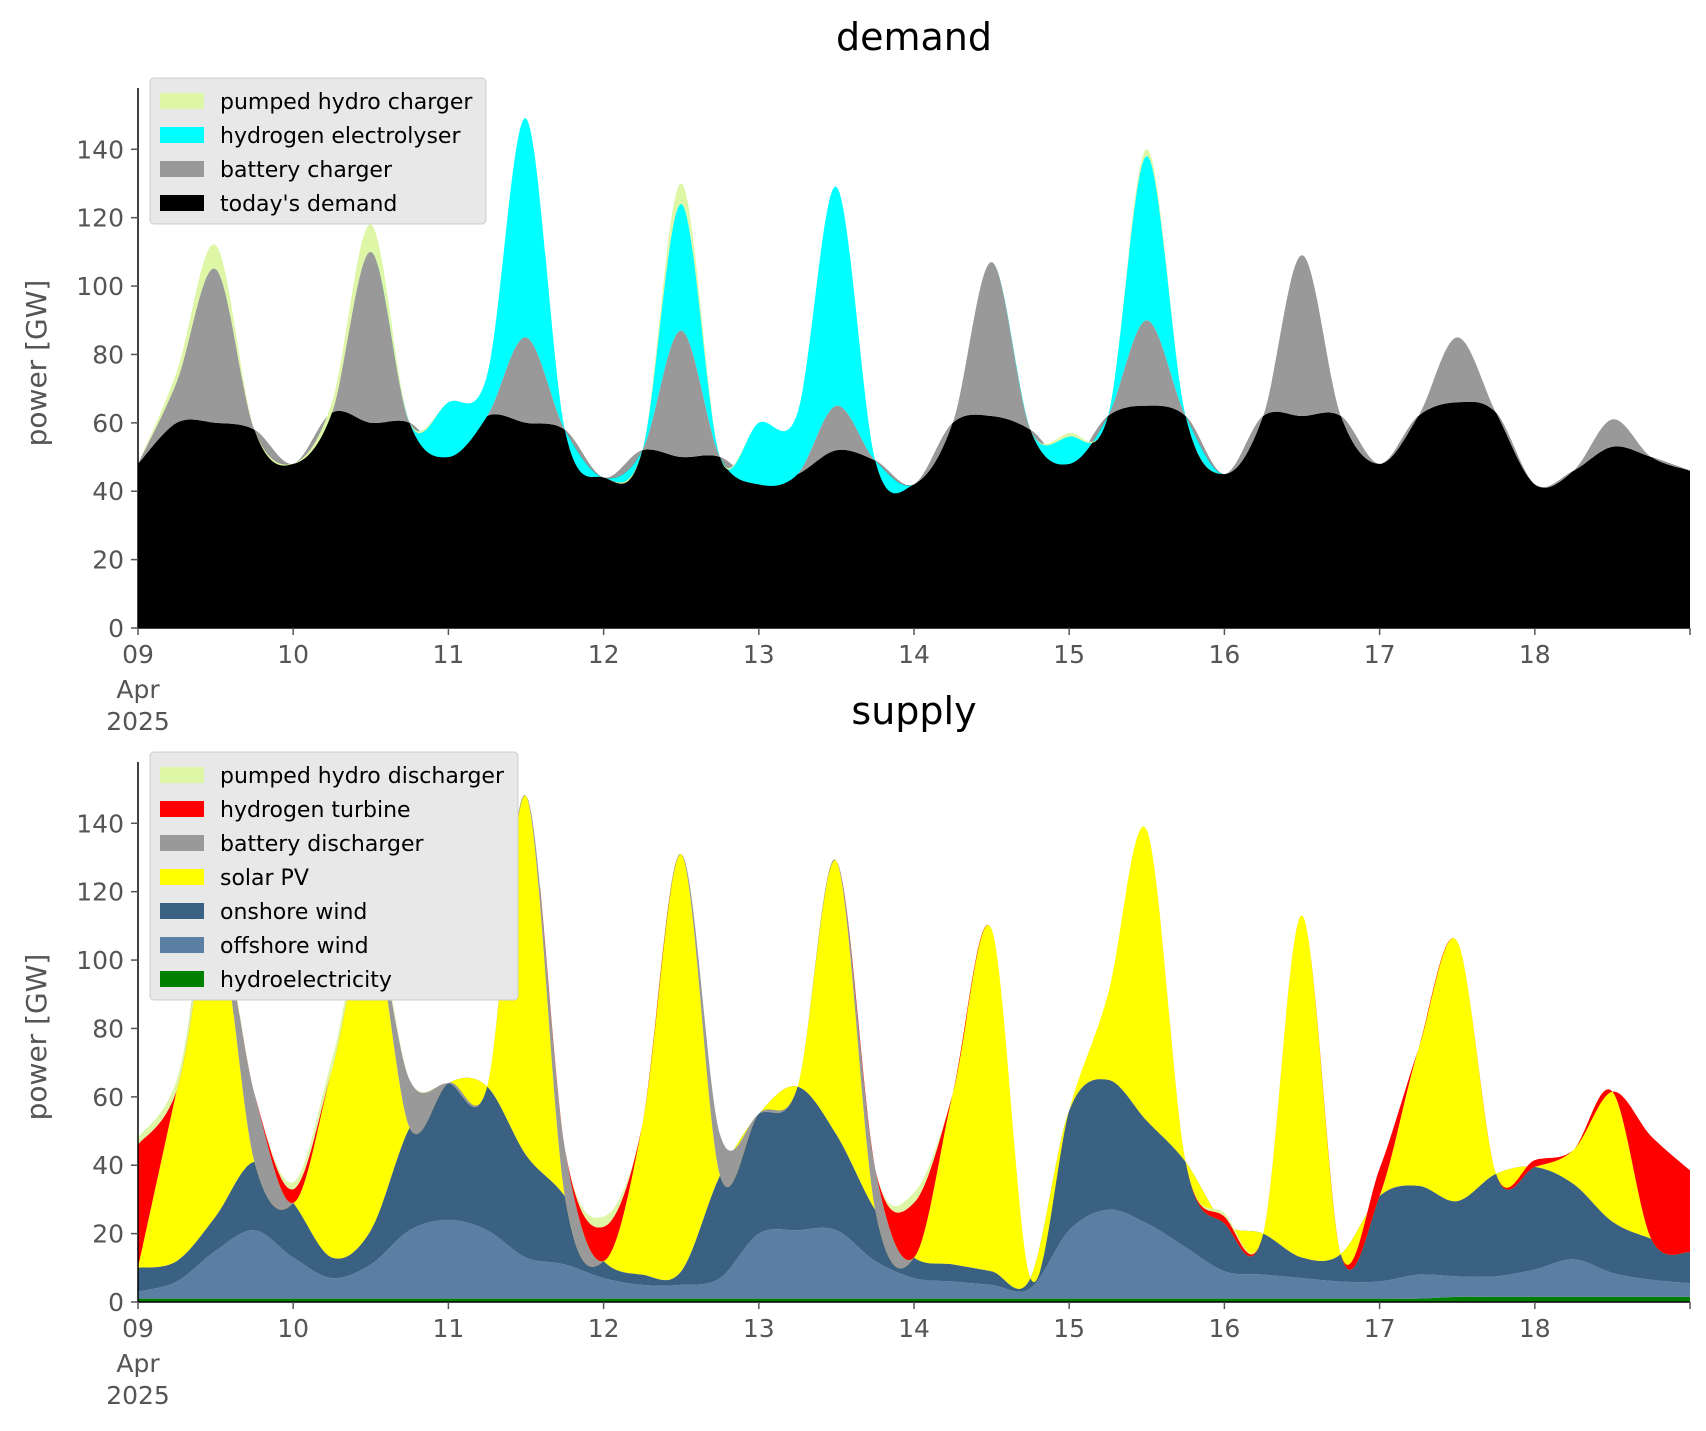  I want to click on legend-label: pumped hydro charger, so click(346, 102).